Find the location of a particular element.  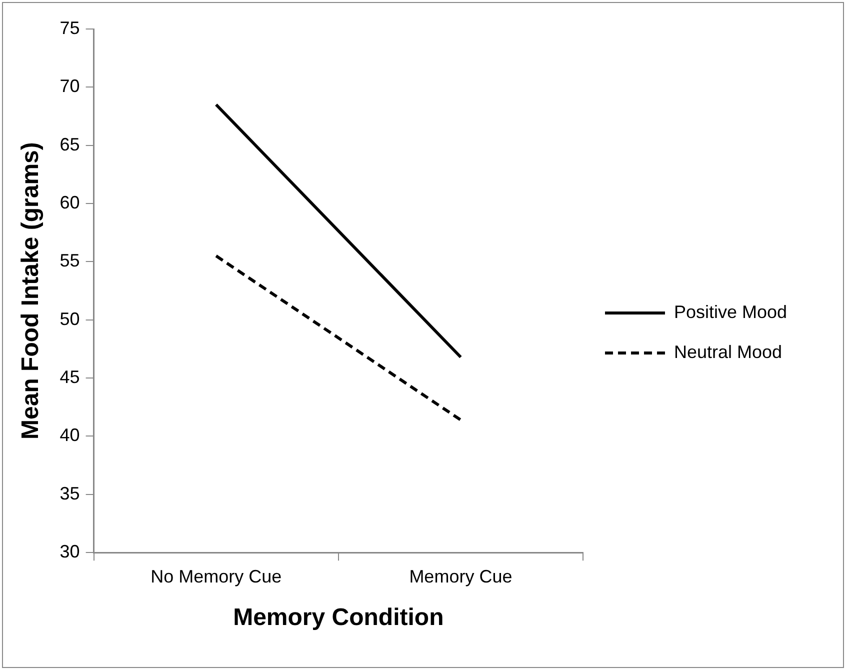

y-tick-label: 45 is located at coordinates (70, 377).